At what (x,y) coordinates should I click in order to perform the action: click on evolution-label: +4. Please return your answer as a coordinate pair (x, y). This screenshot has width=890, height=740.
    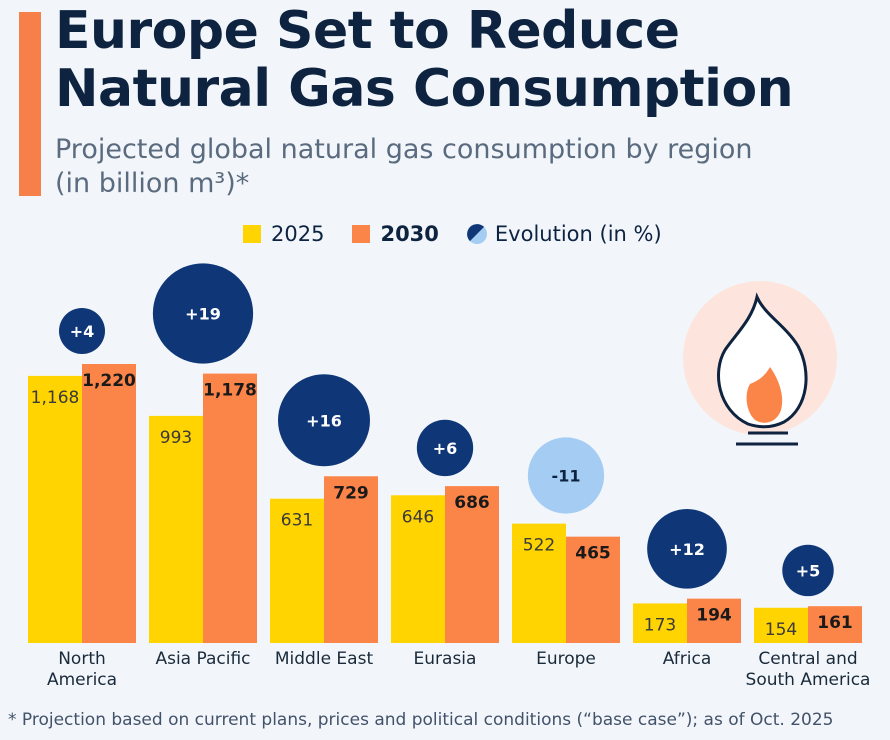
    Looking at the image, I should click on (82, 331).